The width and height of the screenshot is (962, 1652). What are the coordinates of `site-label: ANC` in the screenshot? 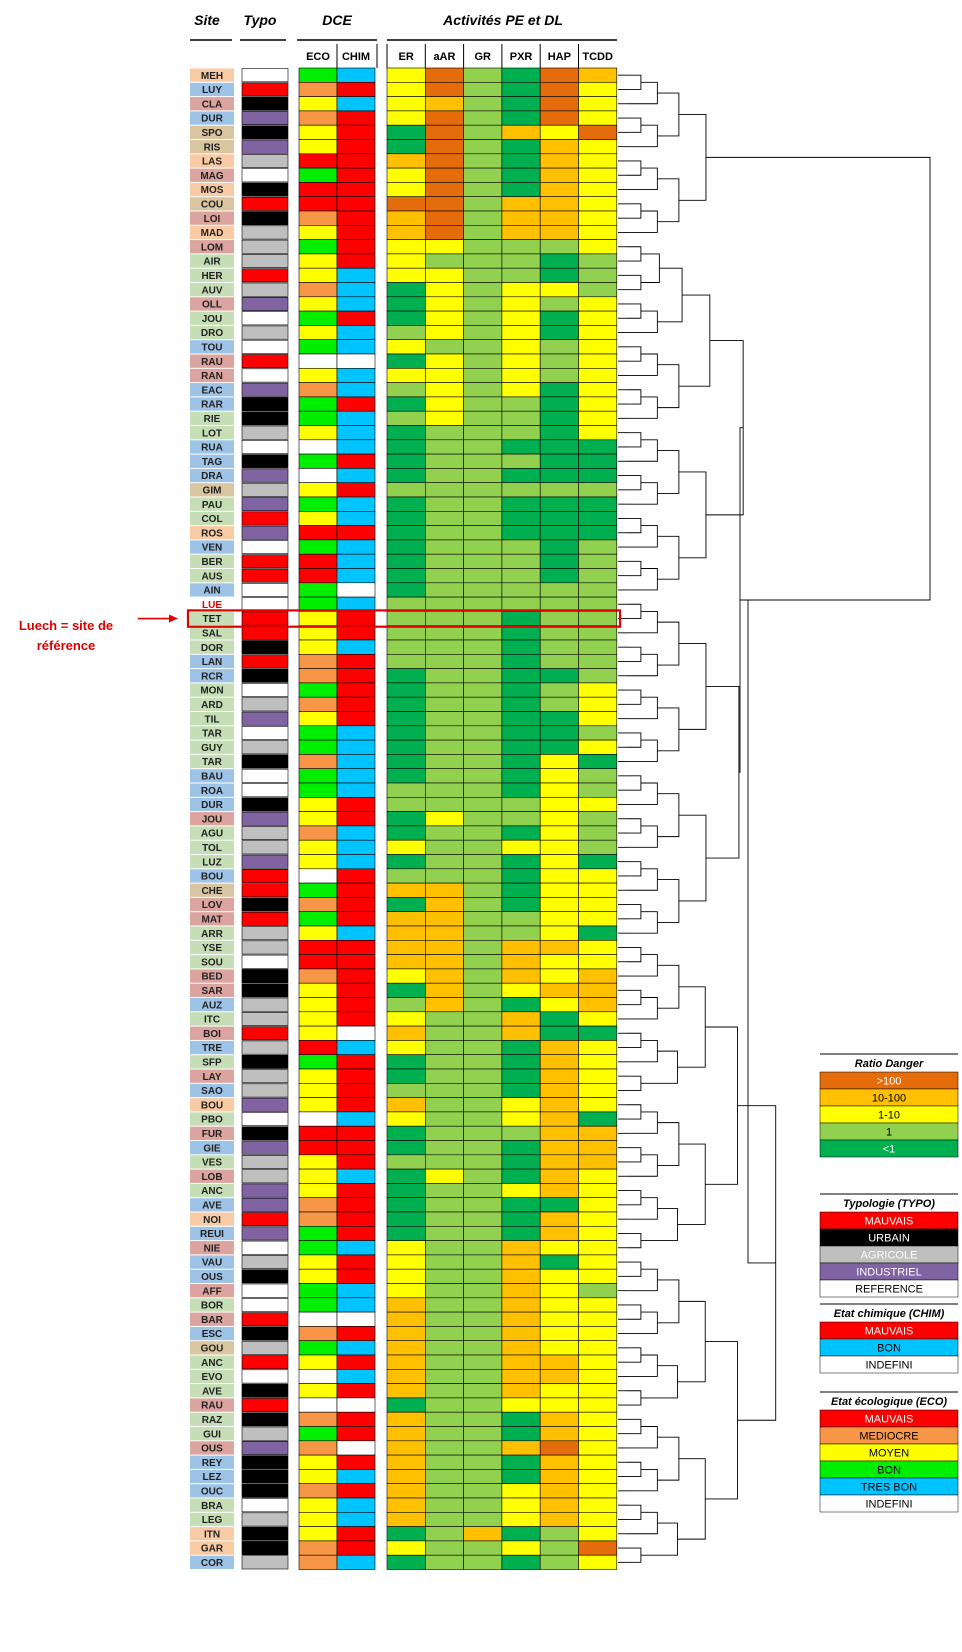 It's located at (212, 1191).